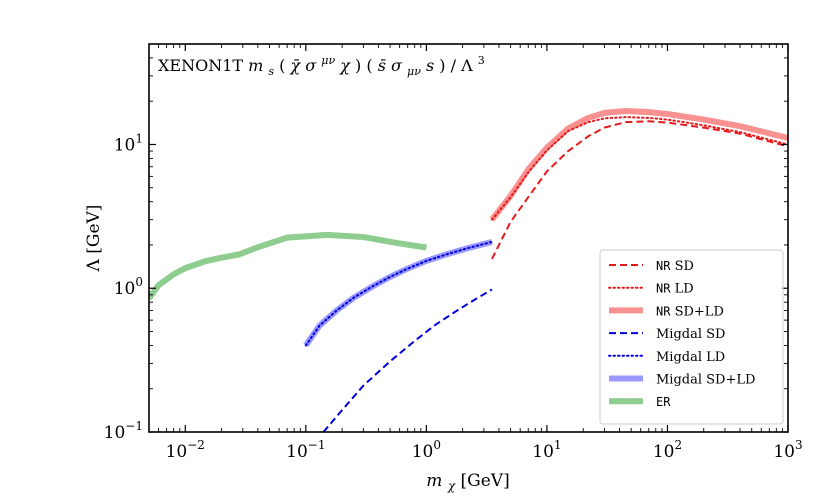  What do you see at coordinates (288, 266) in the screenshot?
I see `series-line-er` at bounding box center [288, 266].